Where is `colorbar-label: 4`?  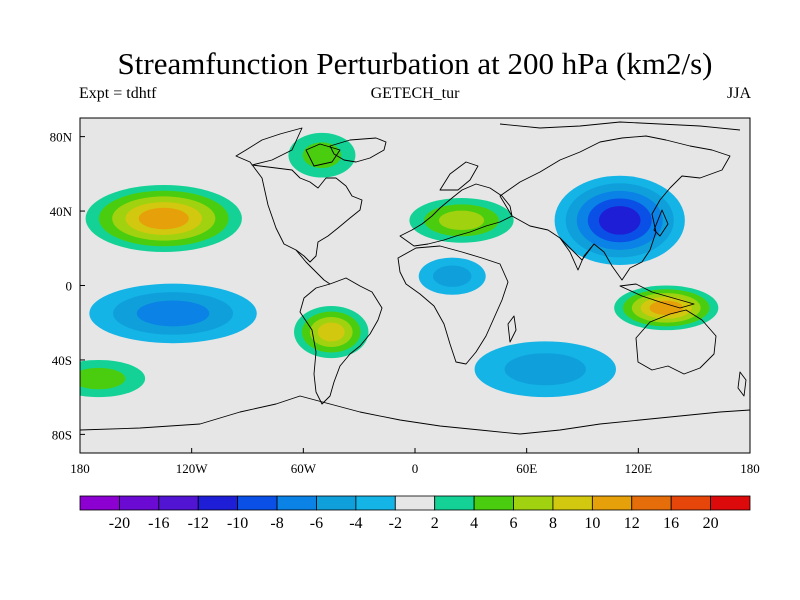
colorbar-label: 4 is located at coordinates (474, 523).